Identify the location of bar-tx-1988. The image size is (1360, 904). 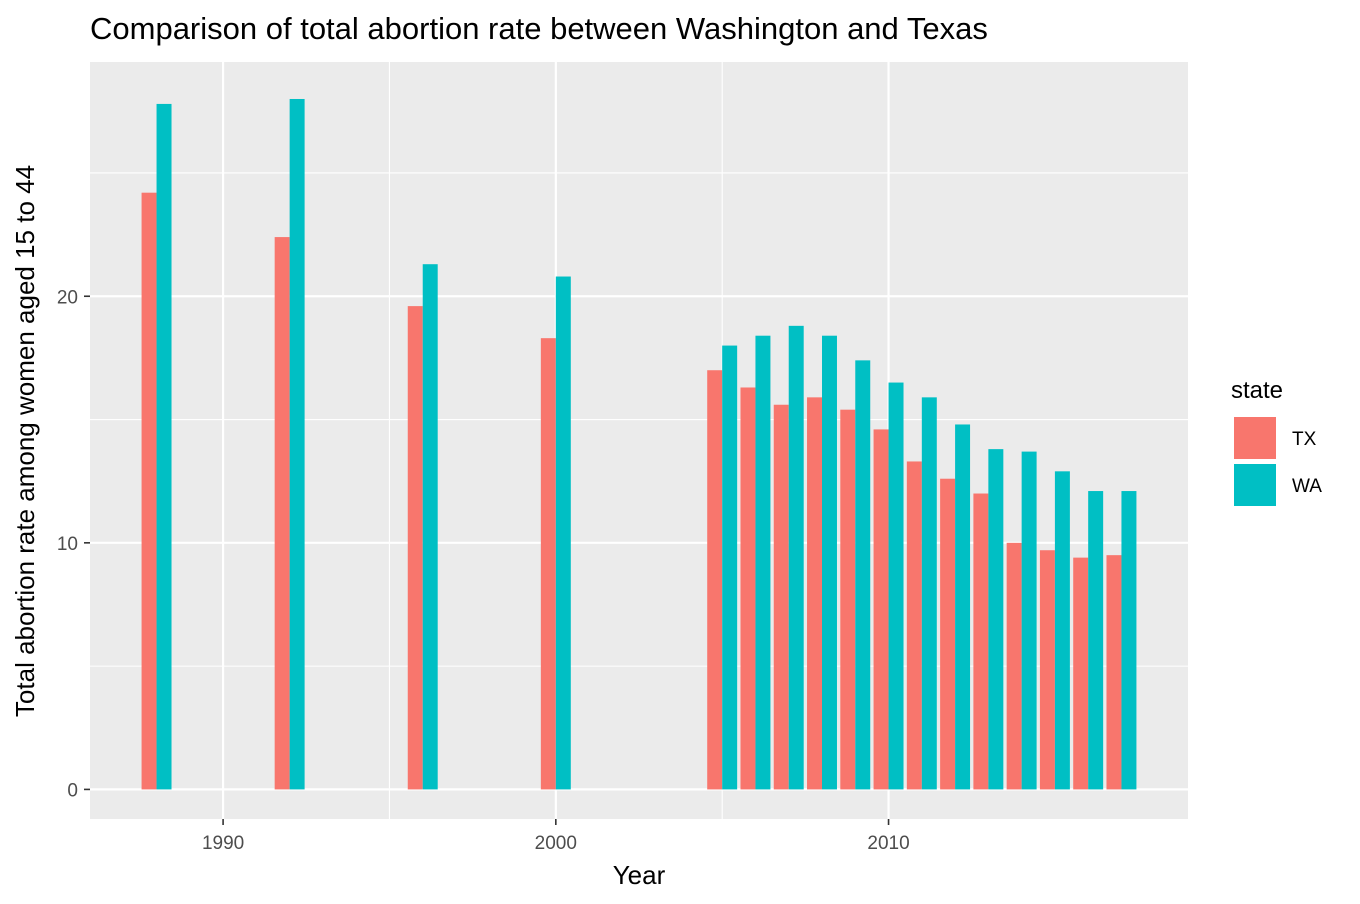
(149, 491).